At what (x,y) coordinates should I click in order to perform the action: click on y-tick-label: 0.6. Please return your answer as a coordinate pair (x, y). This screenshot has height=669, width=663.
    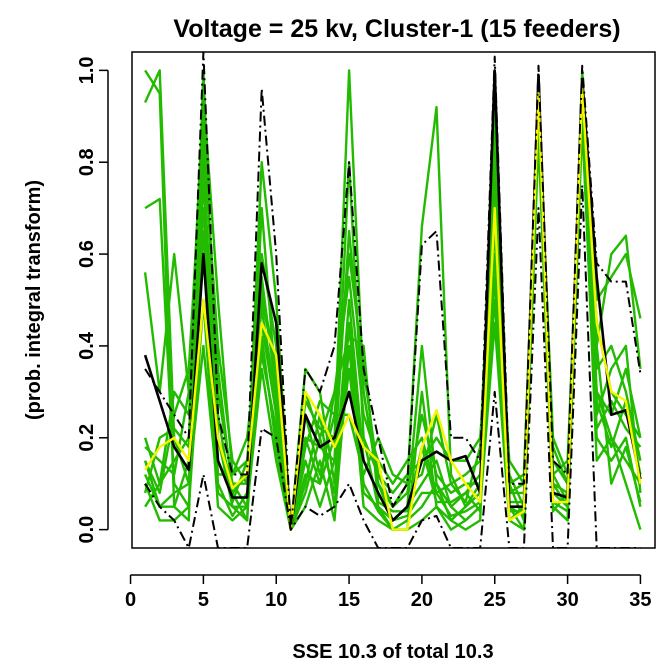
    Looking at the image, I should click on (87, 254).